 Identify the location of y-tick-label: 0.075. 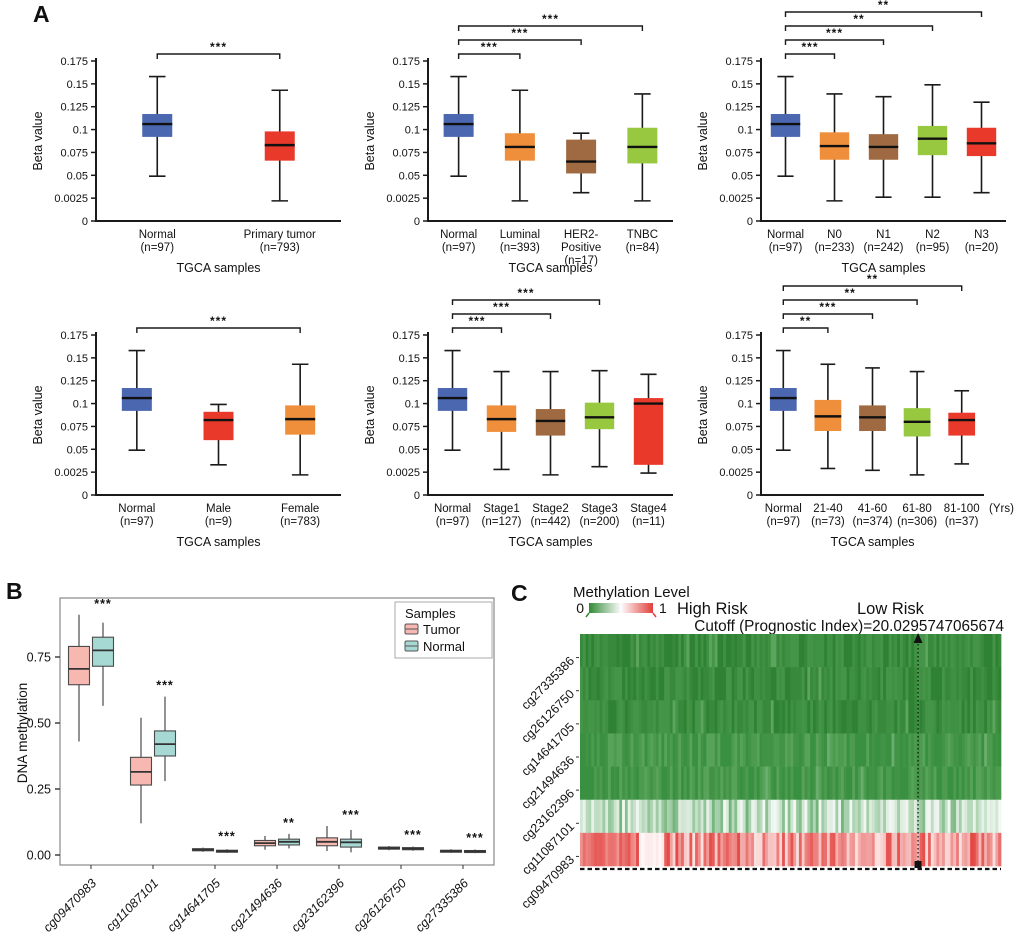
(739, 153).